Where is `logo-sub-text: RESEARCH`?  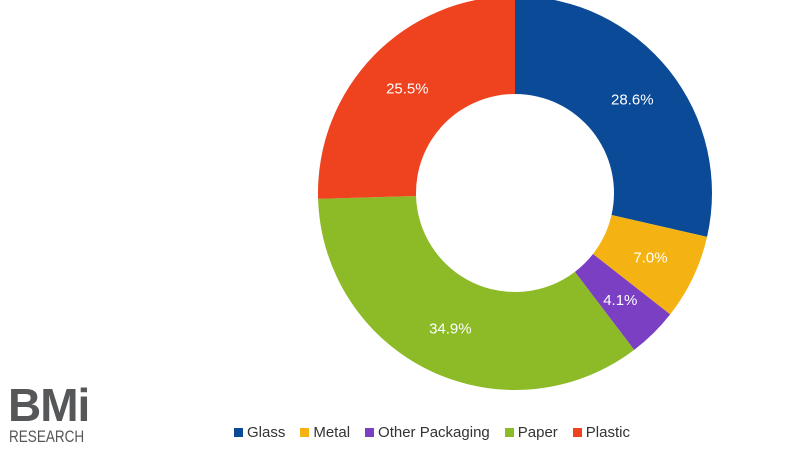 logo-sub-text: RESEARCH is located at coordinates (47, 437).